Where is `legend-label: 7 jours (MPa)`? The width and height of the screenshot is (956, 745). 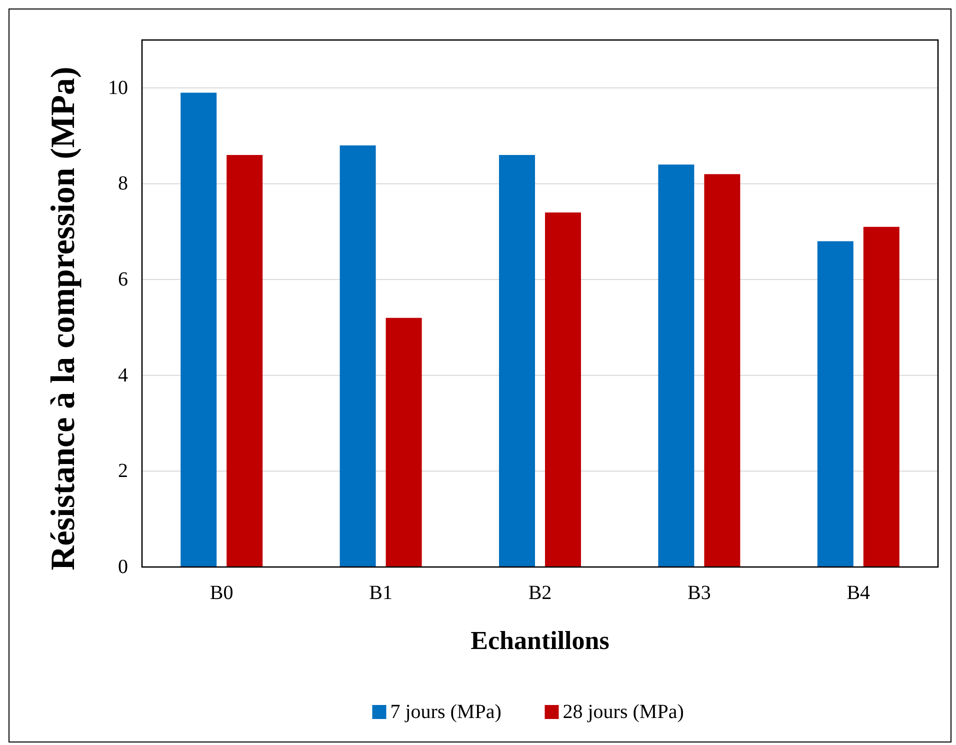
legend-label: 7 jours (MPa) is located at coordinates (446, 712).